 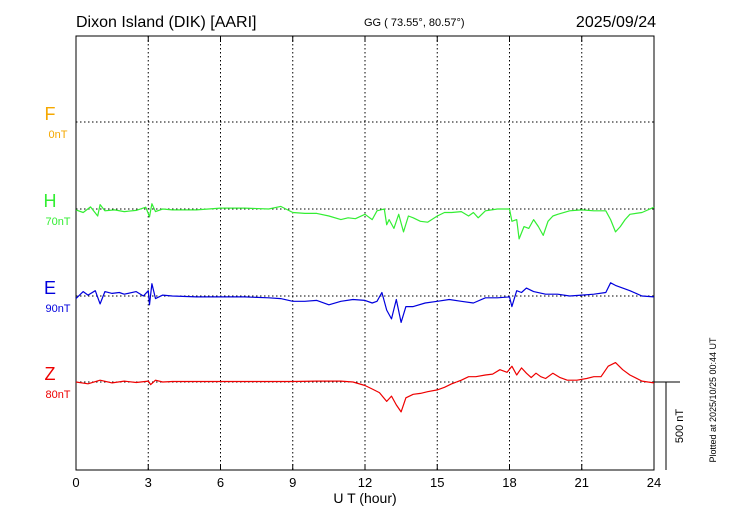 I want to click on coords-label: GG ( 73.55°, 80.57°), so click(x=414, y=23).